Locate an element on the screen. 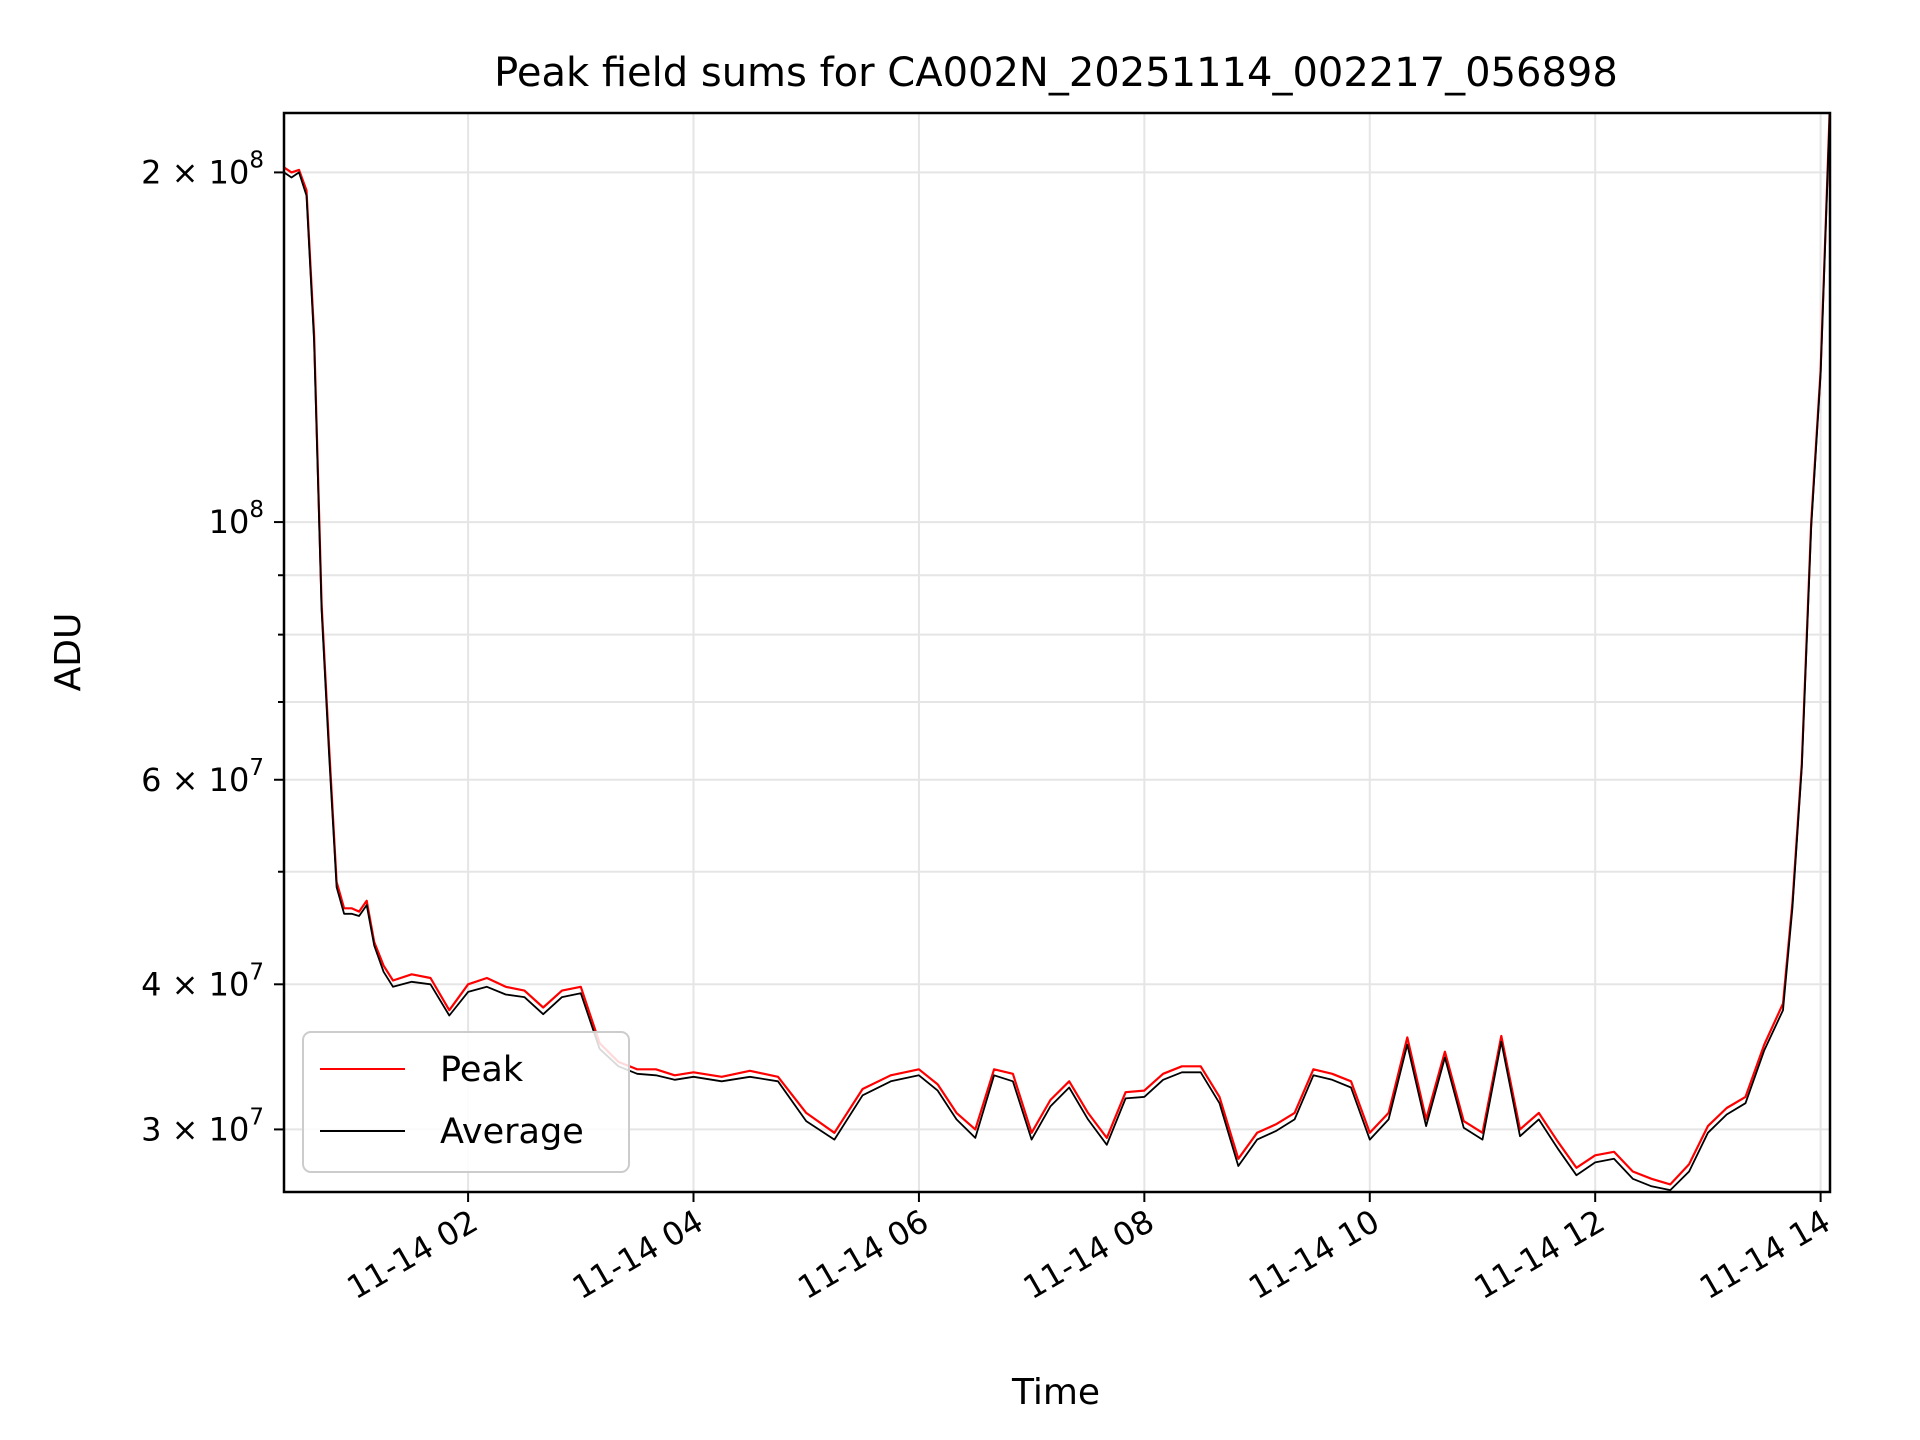 The height and width of the screenshot is (1440, 1920). y-tick-label: 4 × 107 is located at coordinates (202, 981).